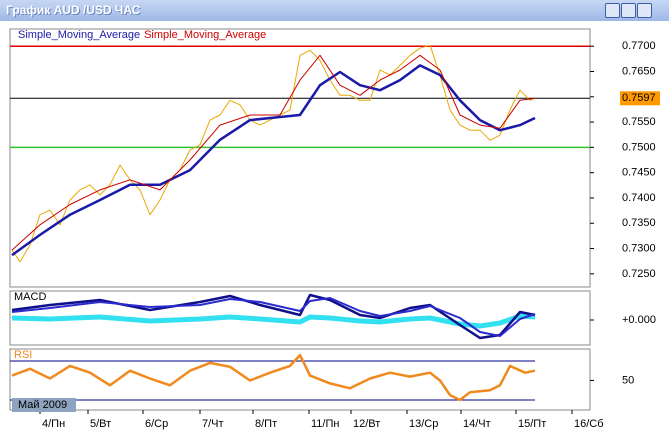 The image size is (669, 439). Describe the element at coordinates (639, 122) in the screenshot. I see `y-tick-label: 0.7550` at that location.